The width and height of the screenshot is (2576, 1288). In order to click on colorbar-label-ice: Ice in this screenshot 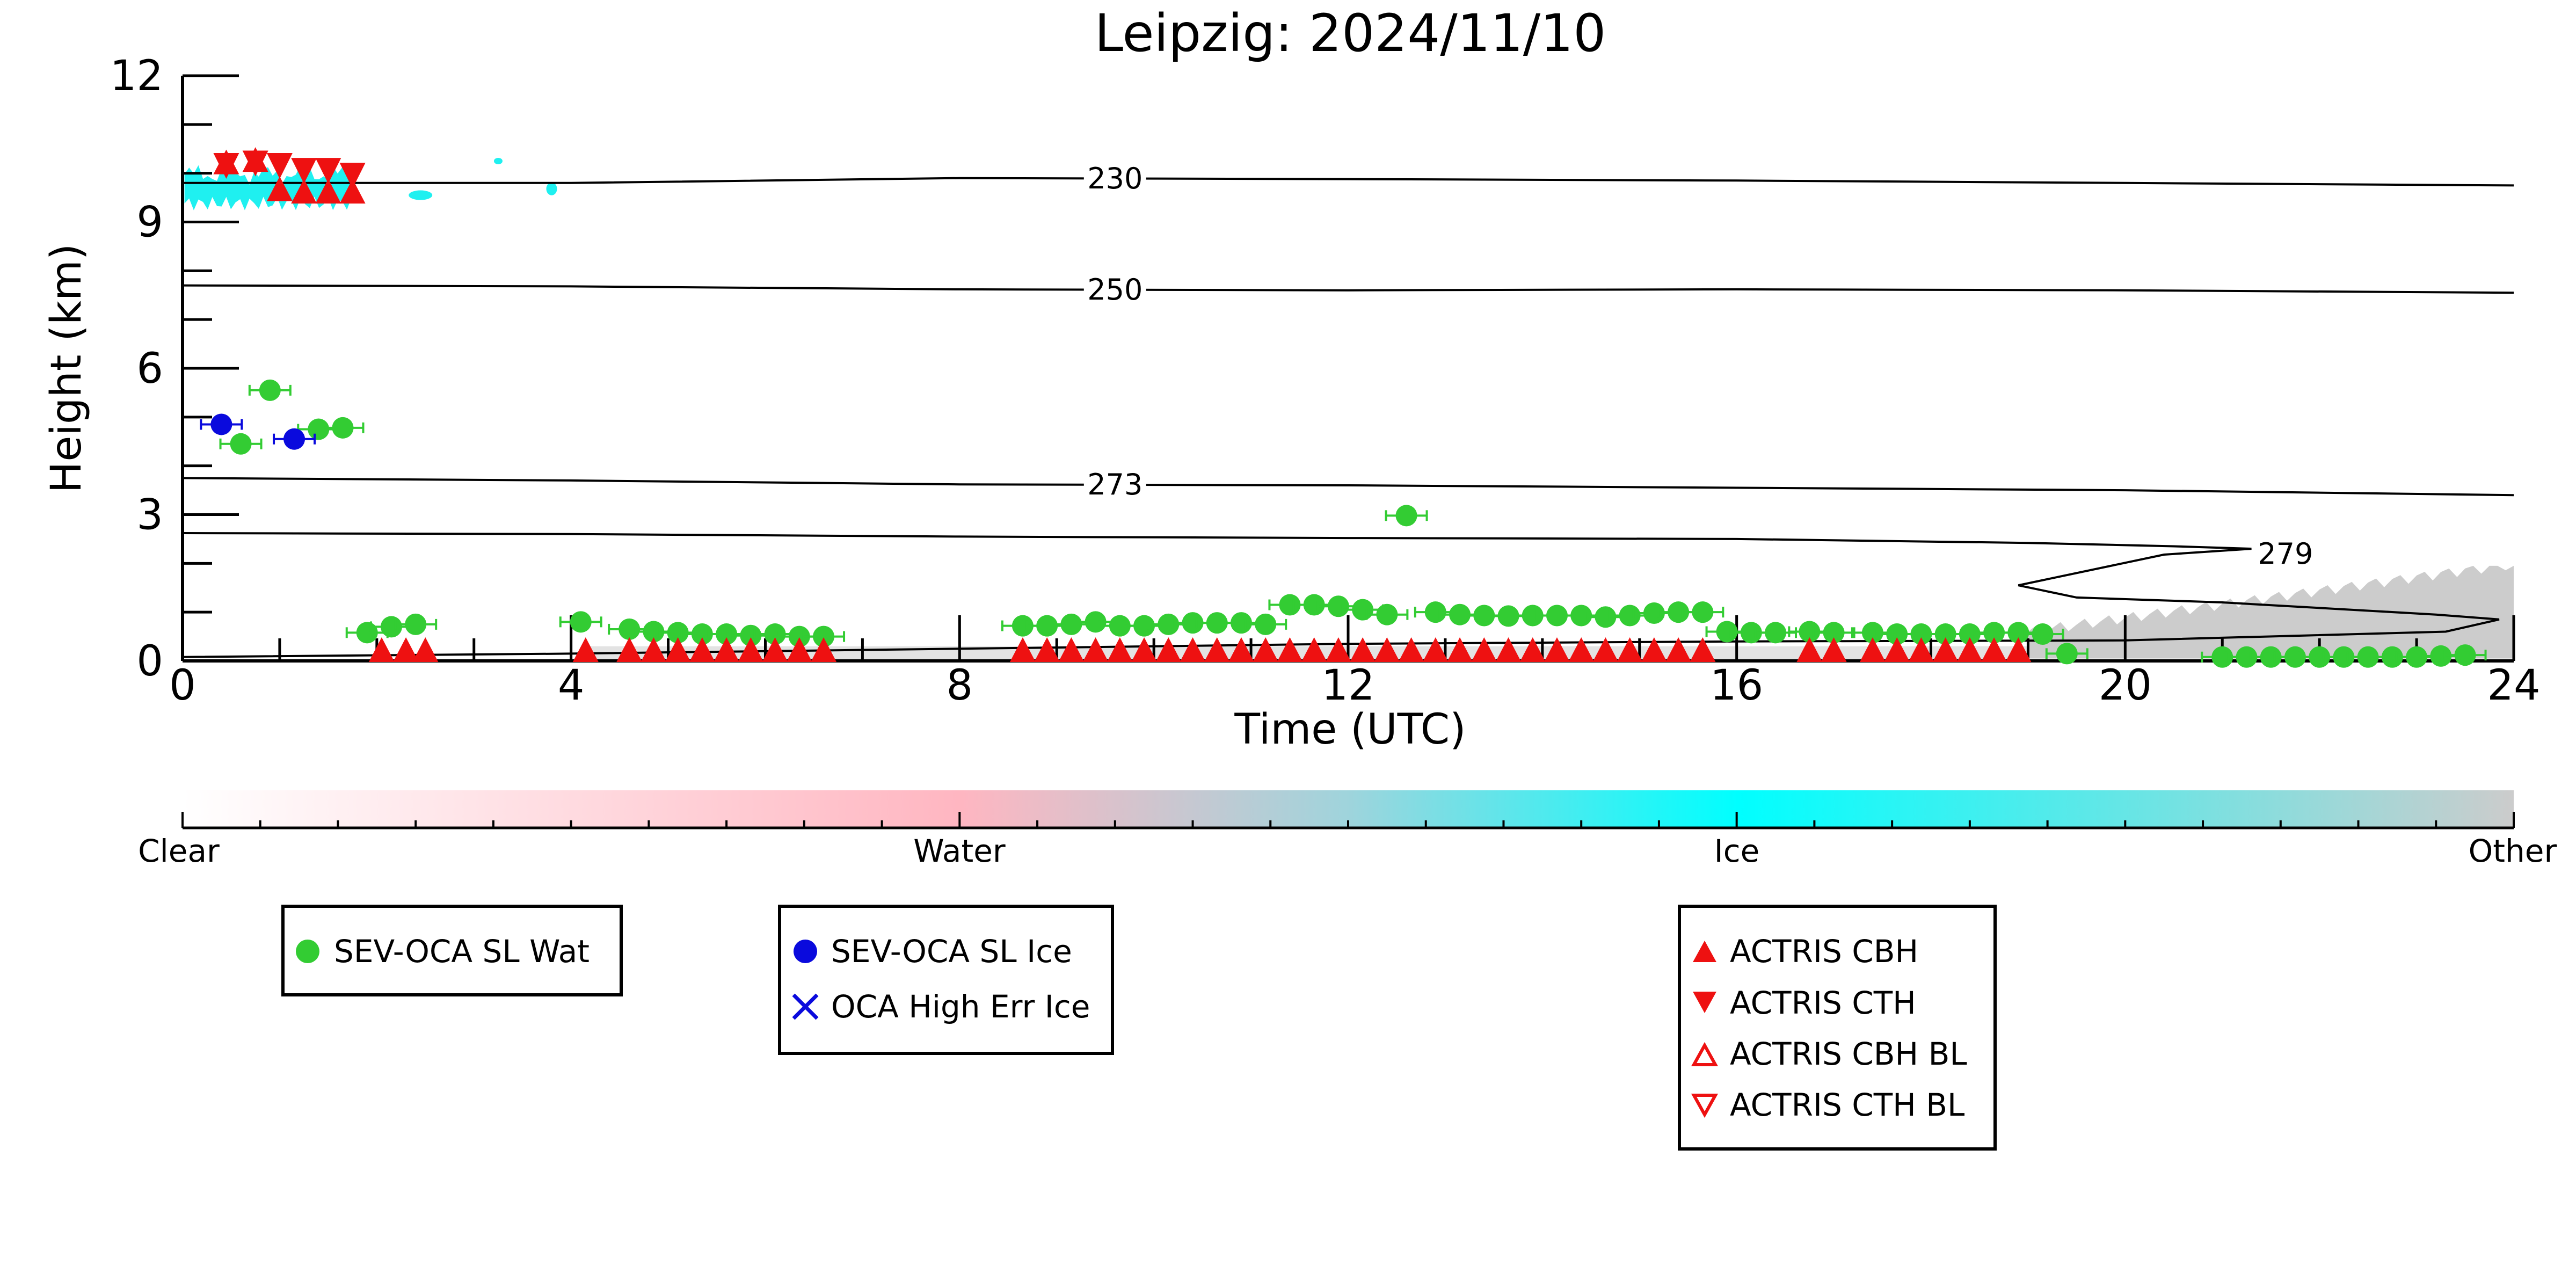, I will do `click(1737, 851)`.